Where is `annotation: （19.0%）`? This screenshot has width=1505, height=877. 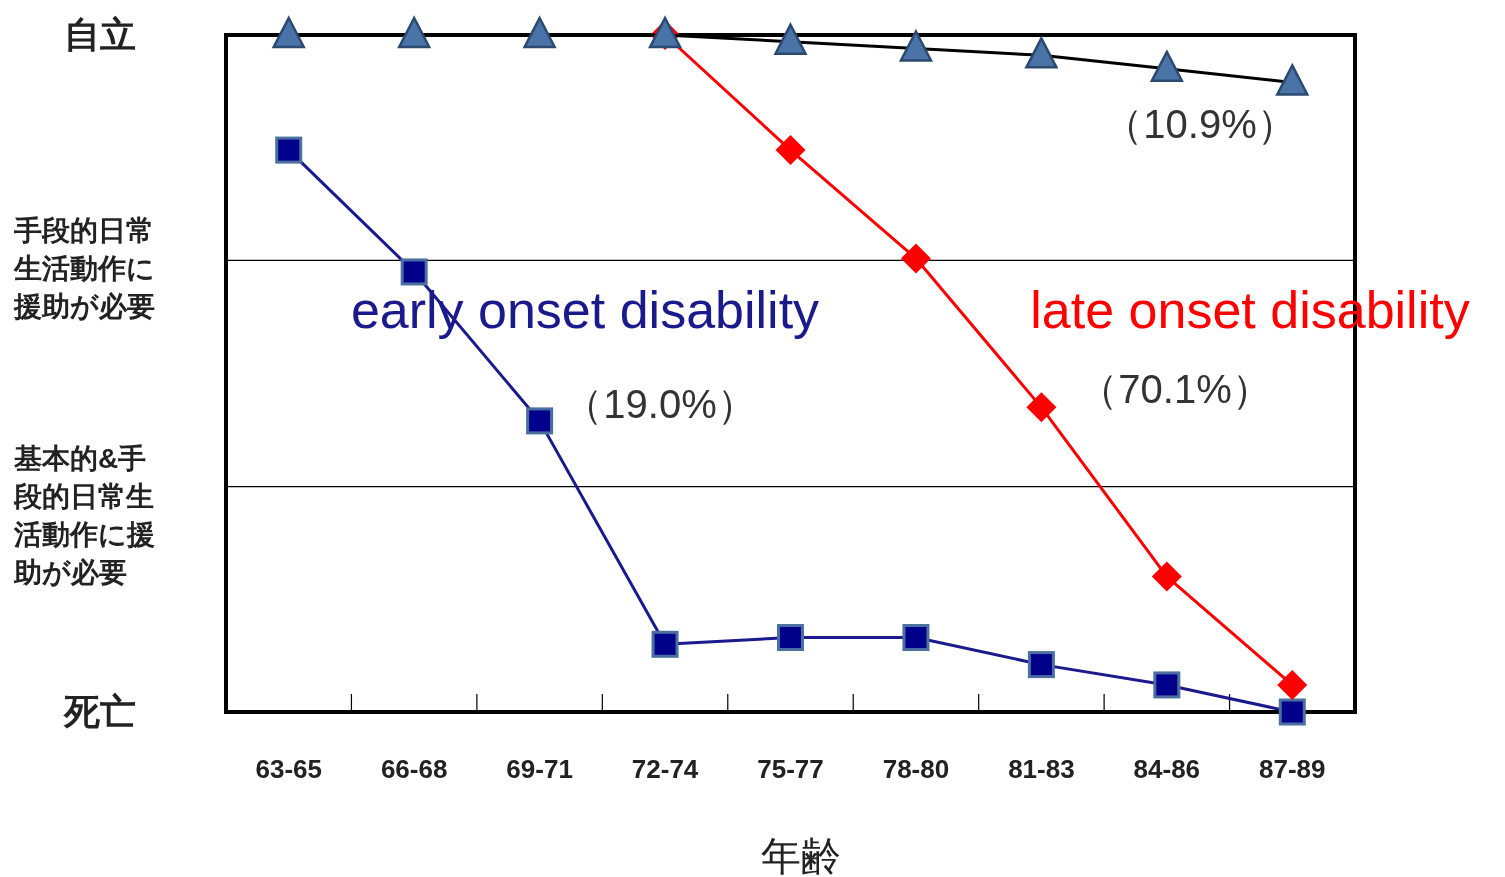
annotation: （19.0%） is located at coordinates (660, 404).